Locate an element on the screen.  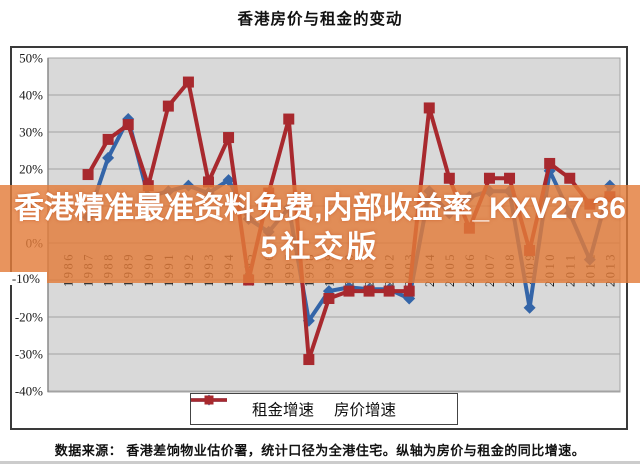
legend-label-rent: 租金增速 is located at coordinates (282, 410).